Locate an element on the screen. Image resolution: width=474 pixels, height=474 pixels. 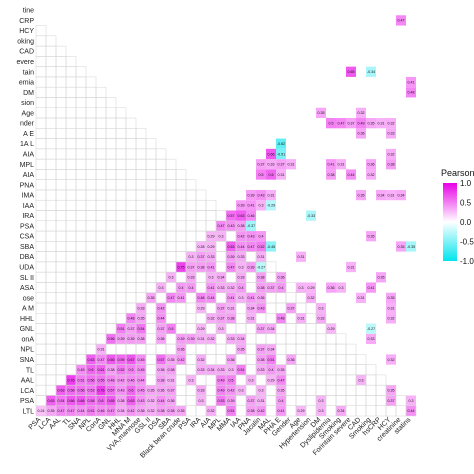
cell-value-label: 0.45 is located at coordinates (81, 370).